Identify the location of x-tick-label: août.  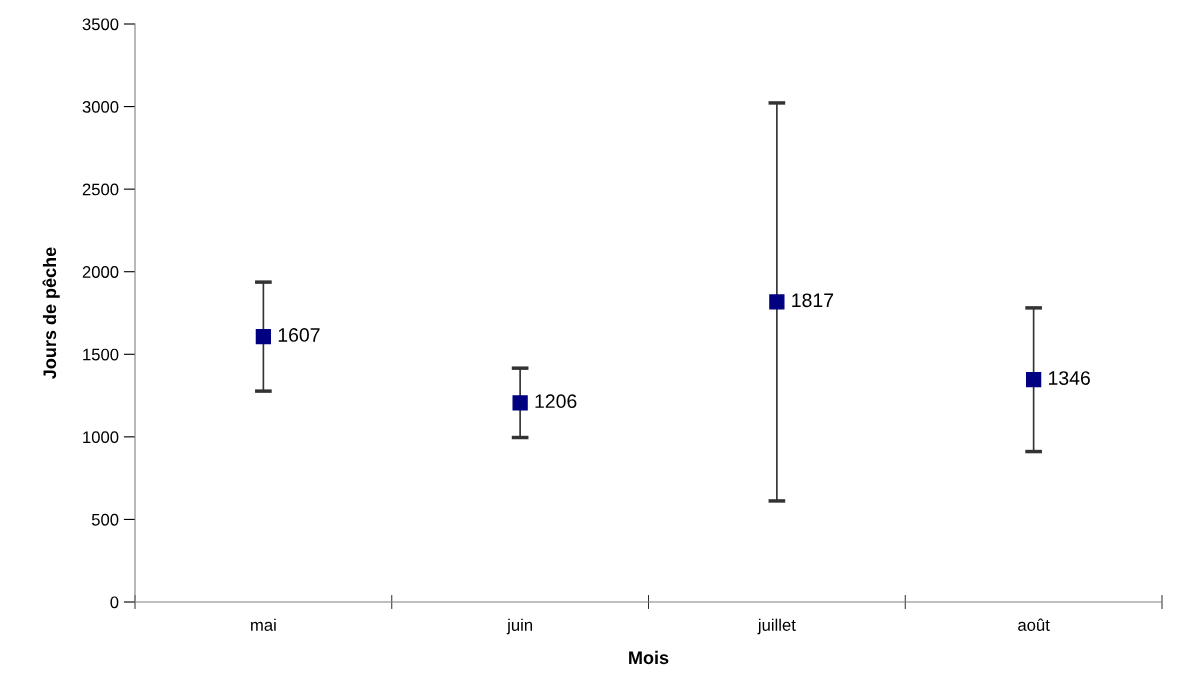
(1034, 624).